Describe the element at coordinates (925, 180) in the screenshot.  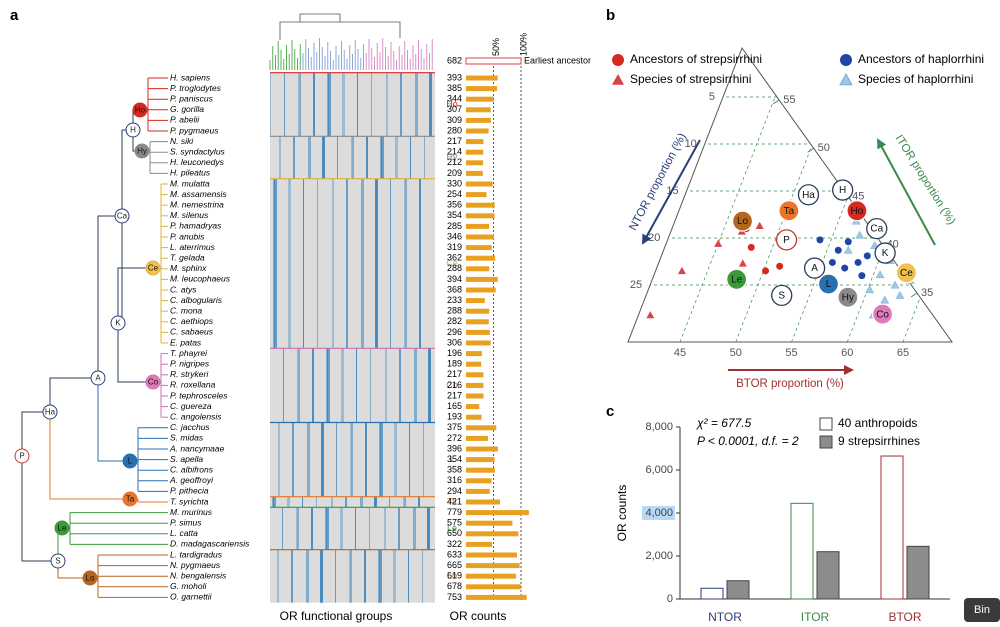
I see `itor-axis-label: ITOR proportion (%)` at that location.